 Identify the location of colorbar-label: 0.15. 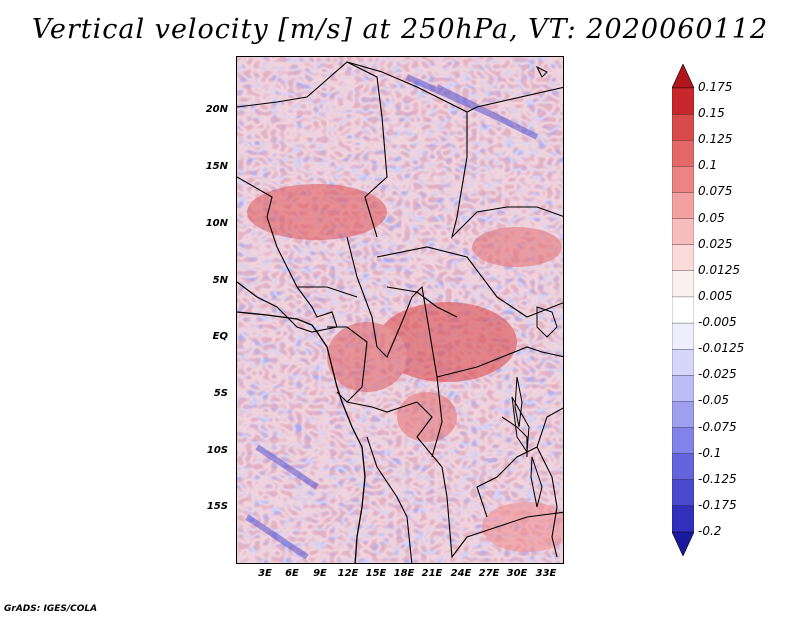
(711, 113).